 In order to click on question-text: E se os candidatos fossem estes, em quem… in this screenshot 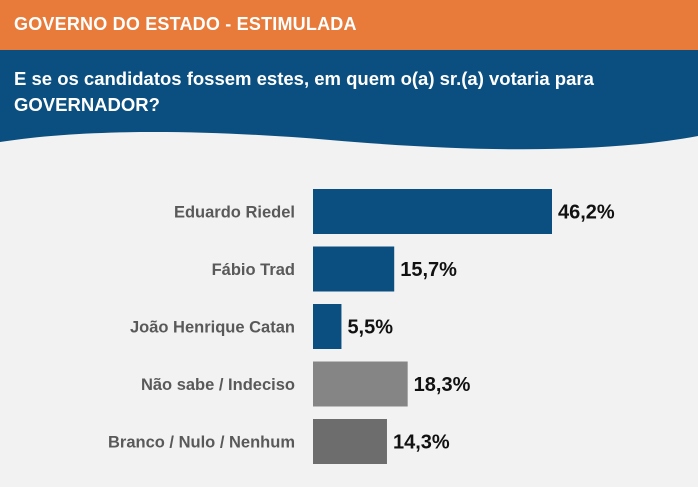, I will do `click(304, 91)`.